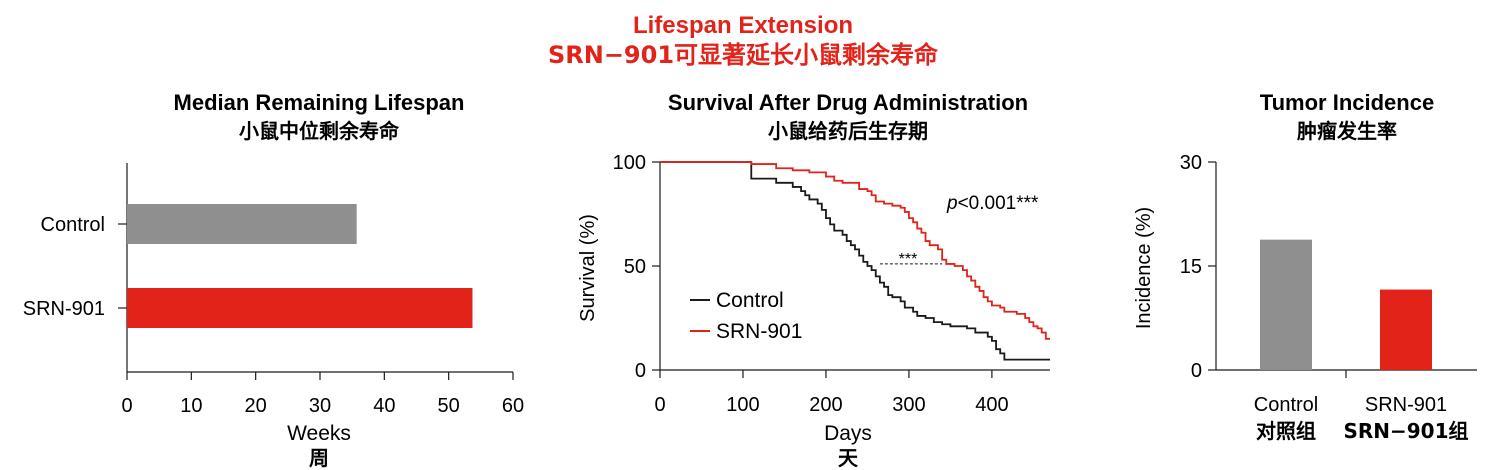 The width and height of the screenshot is (1500, 470). What do you see at coordinates (319, 102) in the screenshot?
I see `panel1-title: Median Remaining Lifespan` at bounding box center [319, 102].